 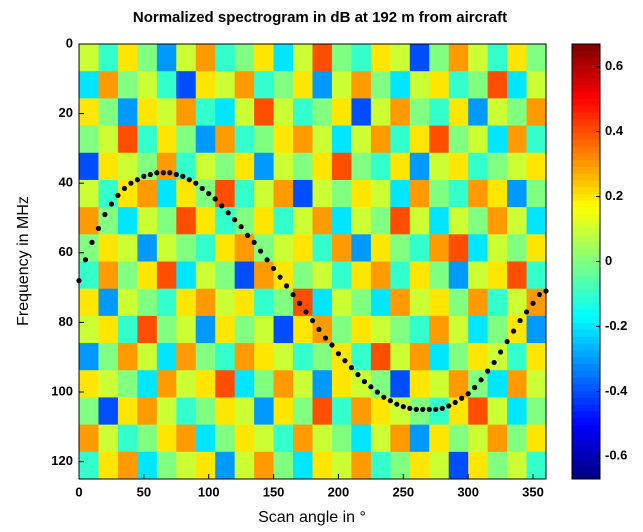 What do you see at coordinates (144, 491) in the screenshot?
I see `x-tick-label: 50` at bounding box center [144, 491].